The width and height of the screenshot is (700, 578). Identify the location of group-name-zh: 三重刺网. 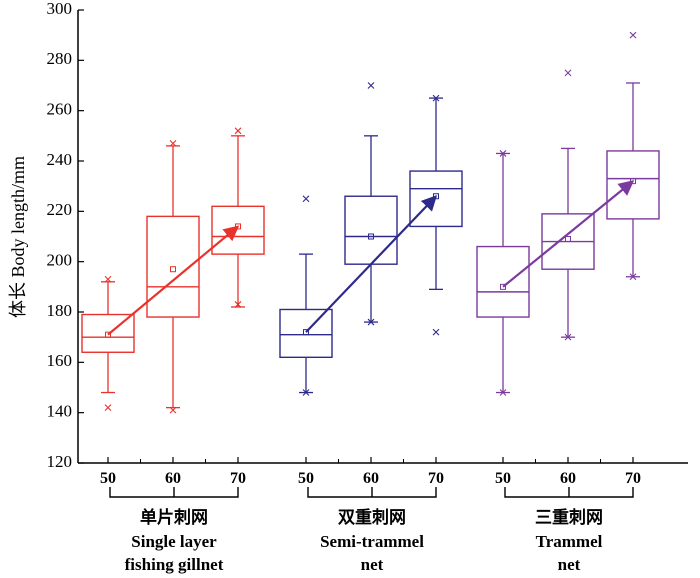
(569, 517).